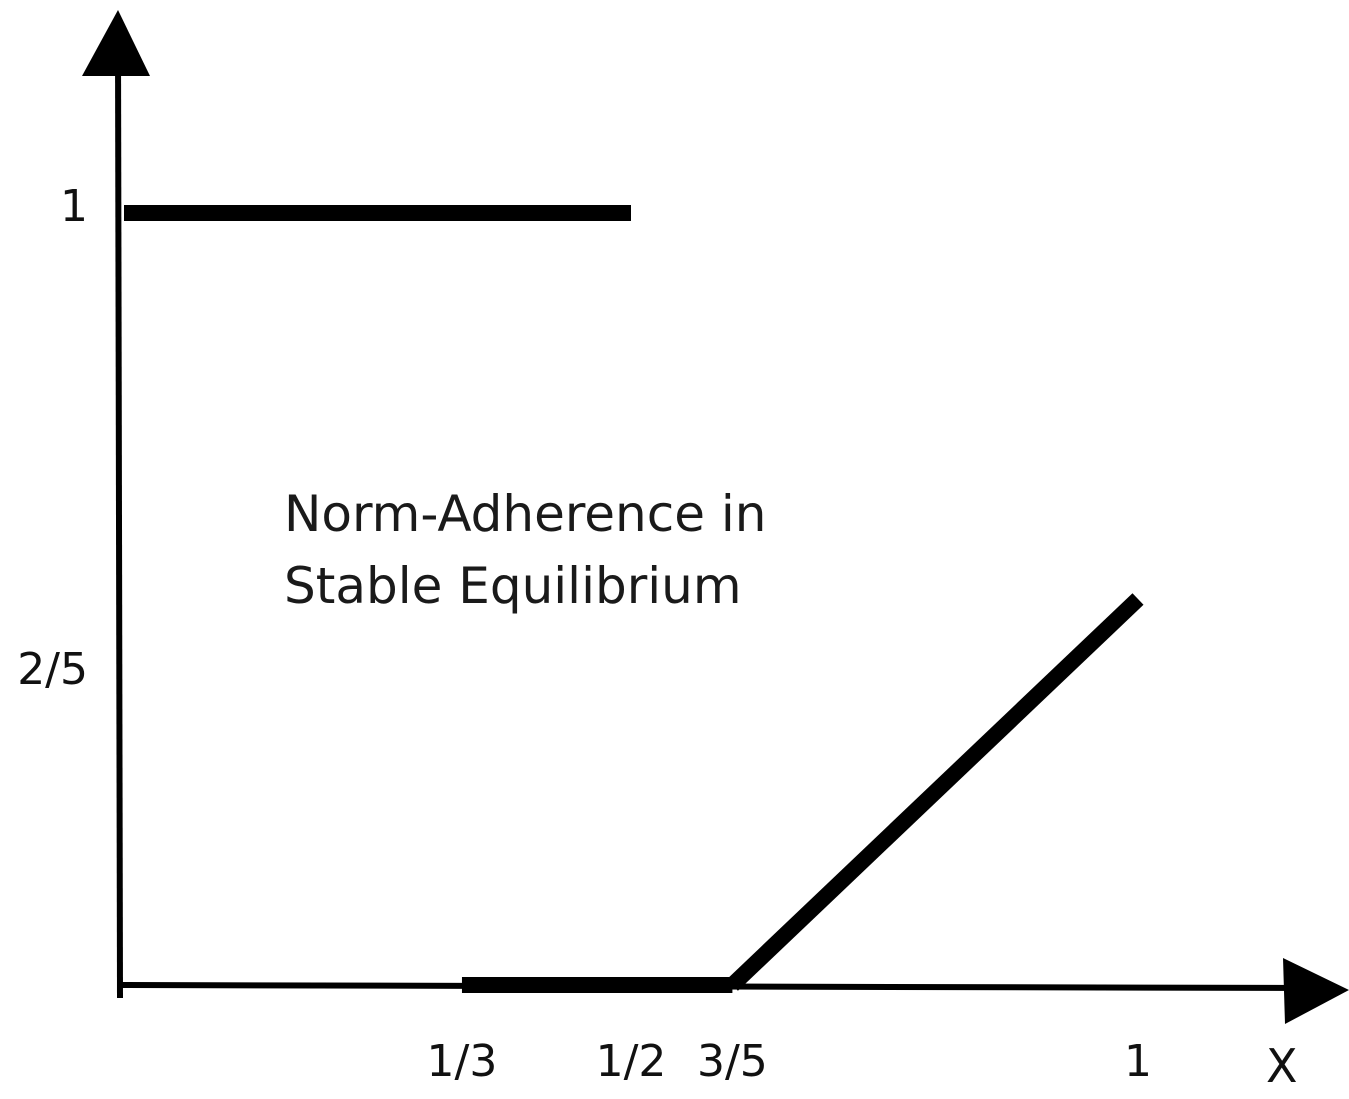  I want to click on x-tick-label-4: 1, so click(1138, 1061).